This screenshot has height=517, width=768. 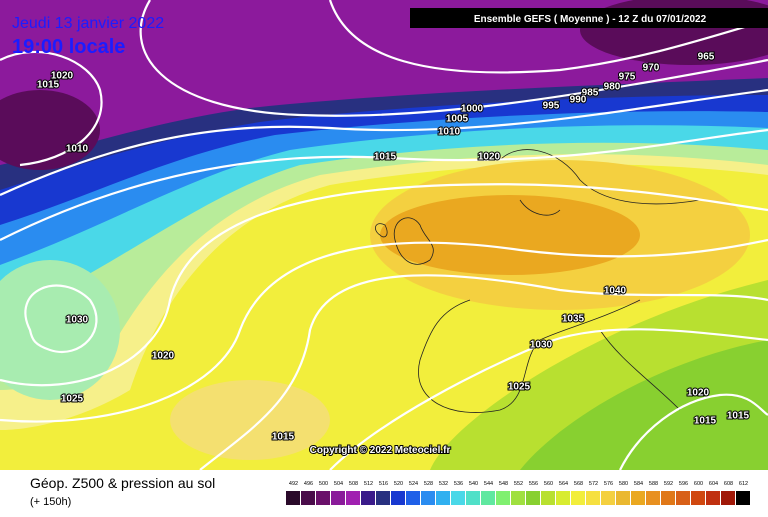 What do you see at coordinates (88, 23) in the screenshot?
I see `date: Jeudi 13 janvier 2022` at bounding box center [88, 23].